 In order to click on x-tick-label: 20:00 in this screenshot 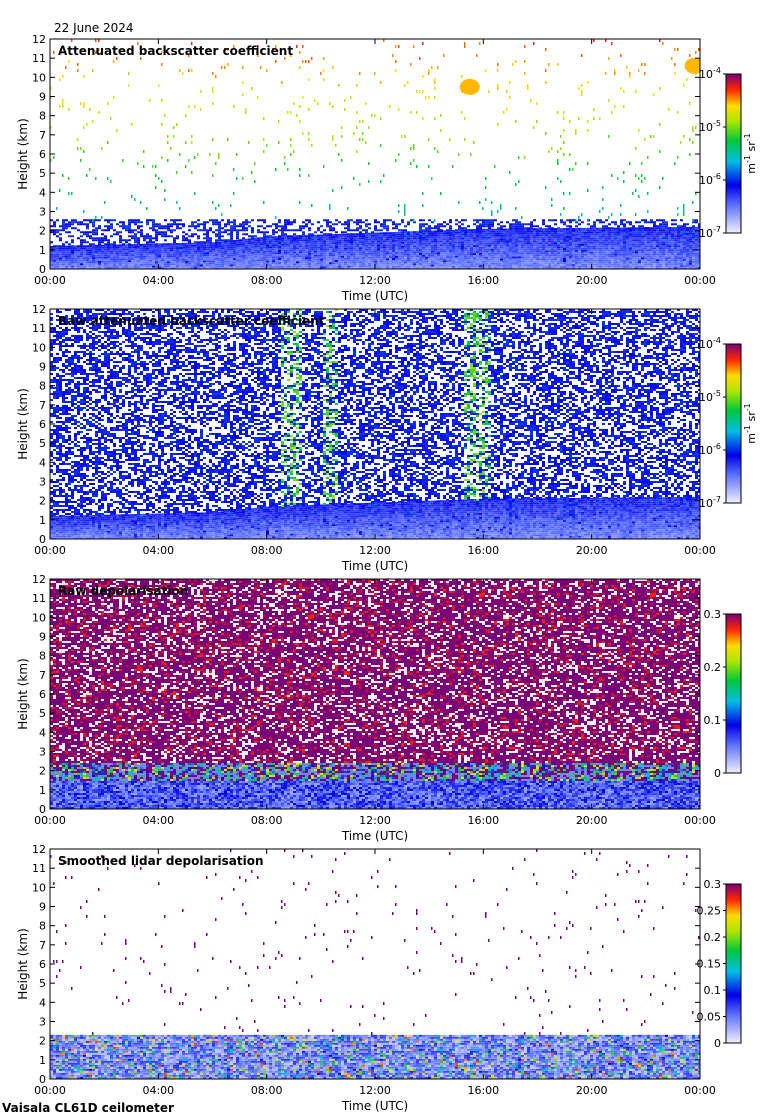, I will do `click(592, 550)`.